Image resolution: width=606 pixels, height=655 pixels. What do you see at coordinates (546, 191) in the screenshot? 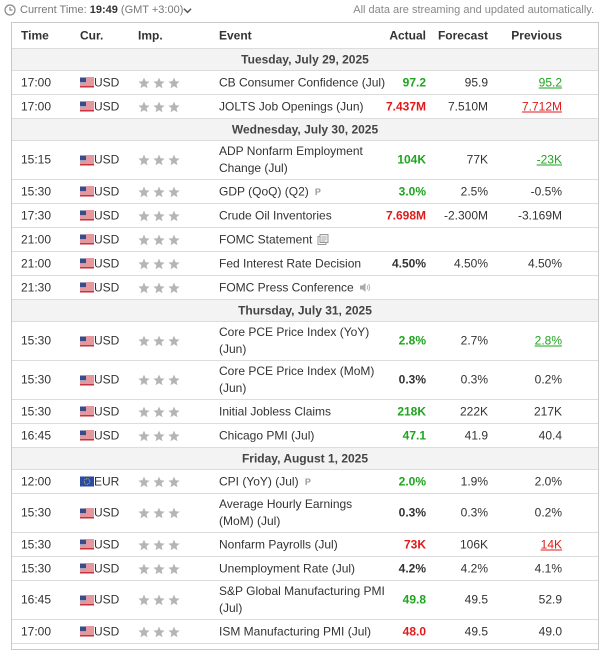
I see `previous-value: -0.5%` at bounding box center [546, 191].